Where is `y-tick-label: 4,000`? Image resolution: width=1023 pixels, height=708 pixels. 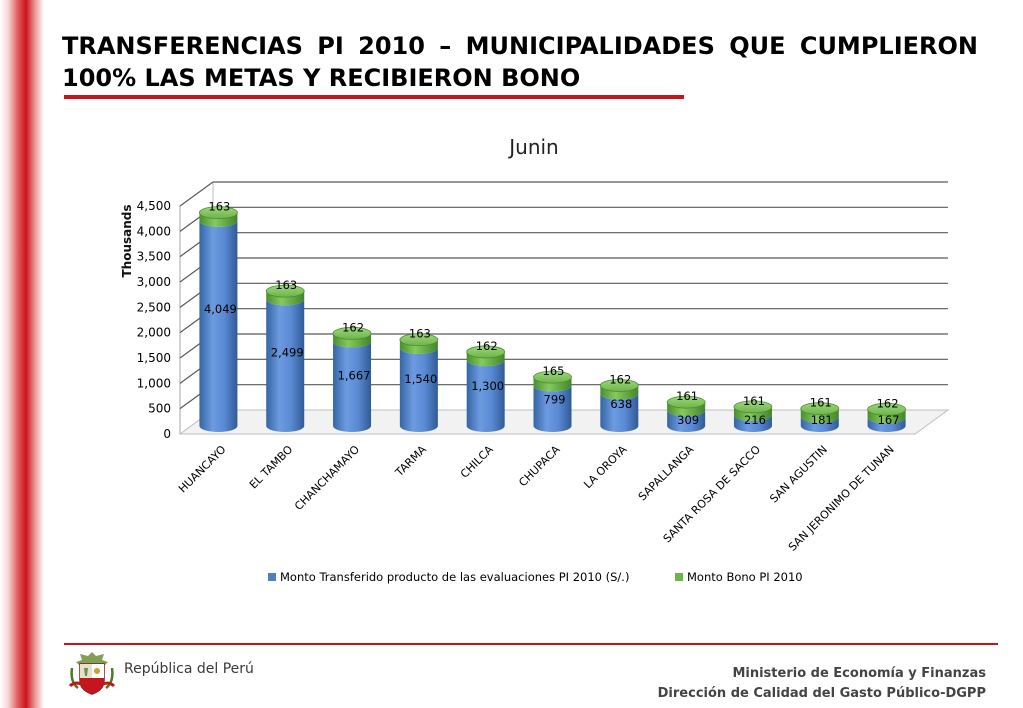 y-tick-label: 4,000 is located at coordinates (154, 231).